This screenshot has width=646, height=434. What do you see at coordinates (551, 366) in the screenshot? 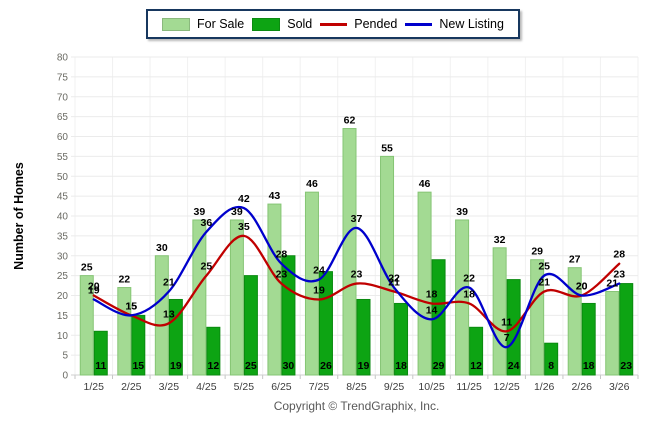
I see `sold-value-label: 8` at bounding box center [551, 366].